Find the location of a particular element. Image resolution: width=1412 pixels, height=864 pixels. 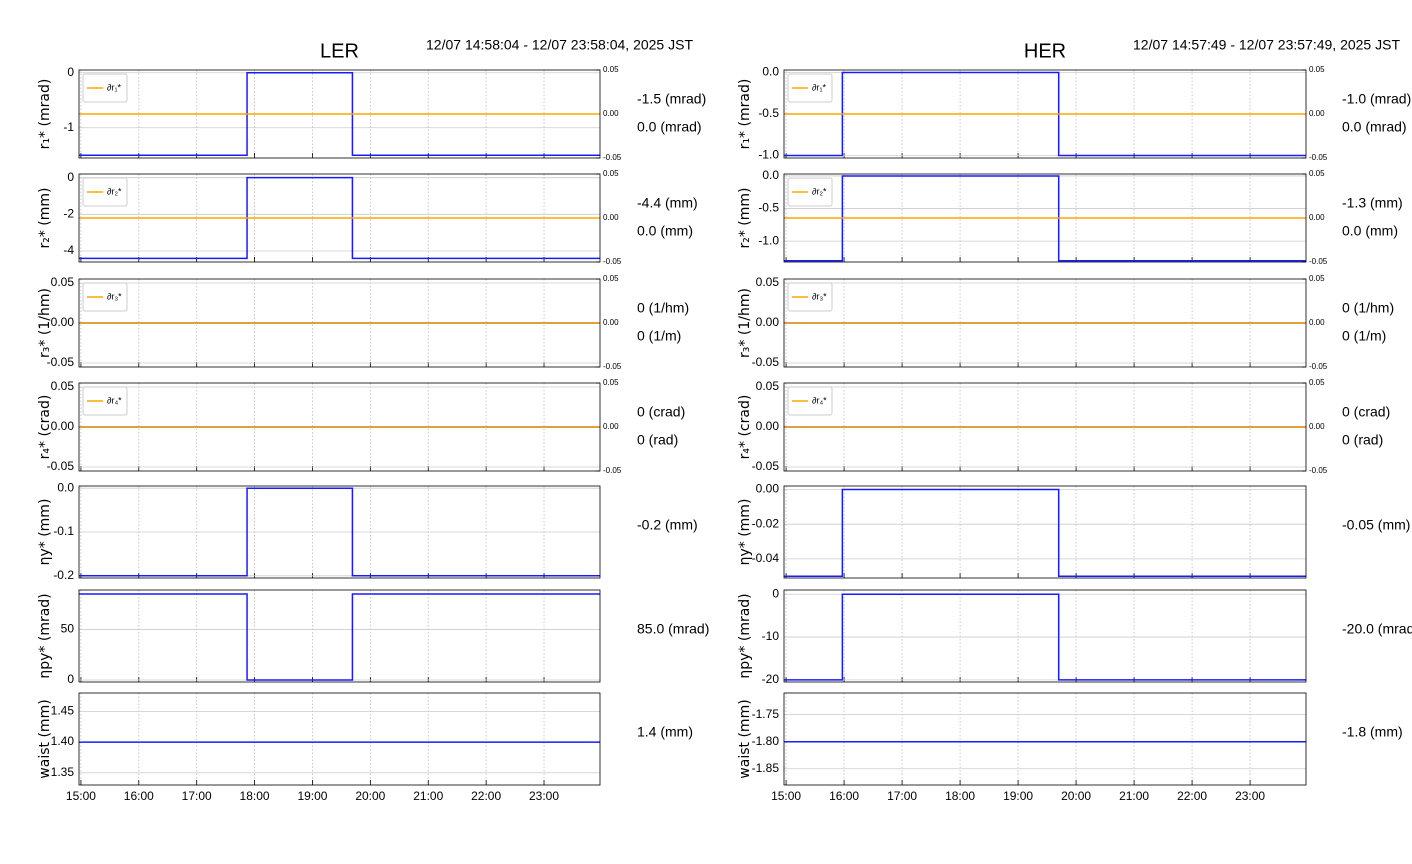

legend-label: ∂r₄* is located at coordinates (114, 400).